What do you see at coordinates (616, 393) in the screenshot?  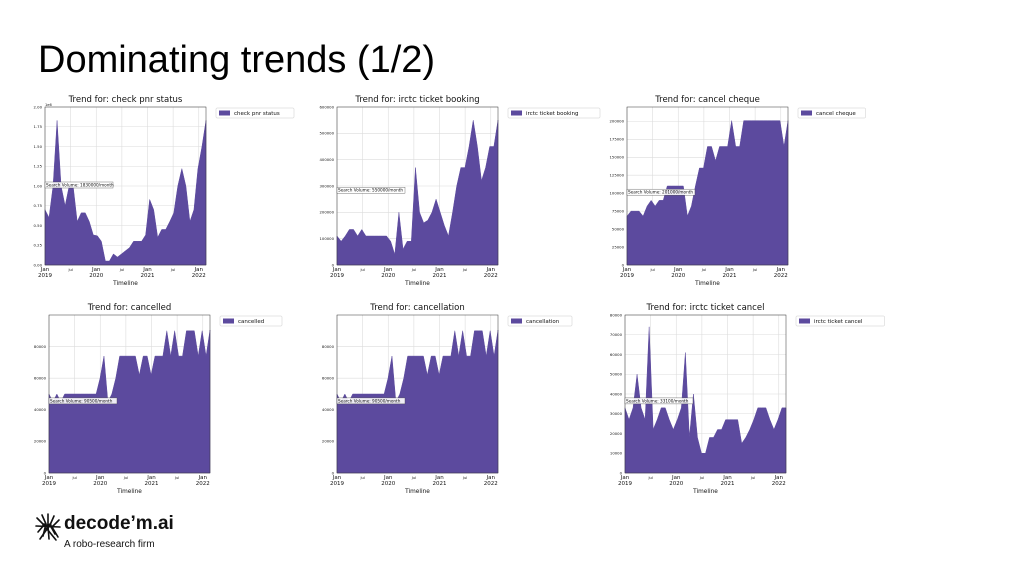 I see `y-tick-label: 40000` at bounding box center [616, 393].